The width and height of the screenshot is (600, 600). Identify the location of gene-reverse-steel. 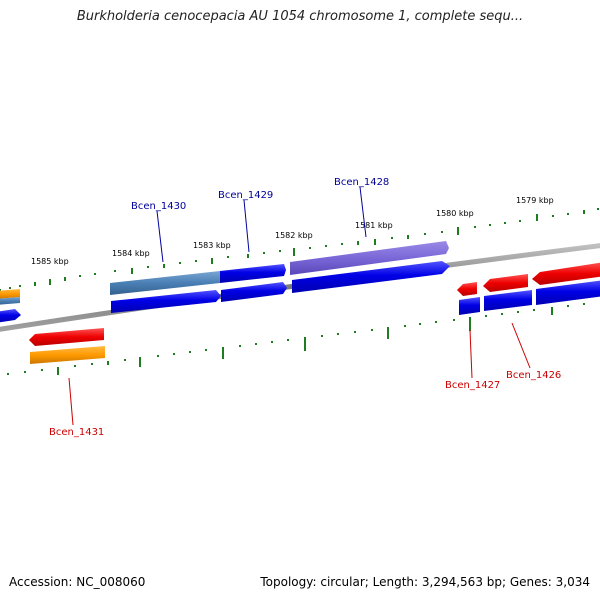
(10, 301).